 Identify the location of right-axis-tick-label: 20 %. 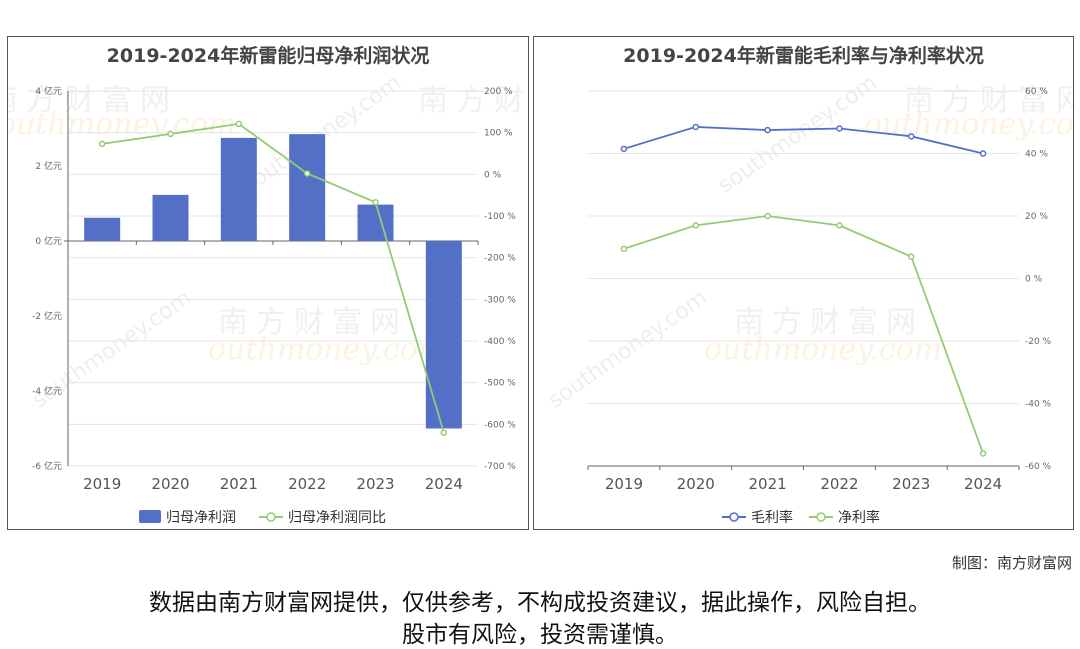
(1036, 217).